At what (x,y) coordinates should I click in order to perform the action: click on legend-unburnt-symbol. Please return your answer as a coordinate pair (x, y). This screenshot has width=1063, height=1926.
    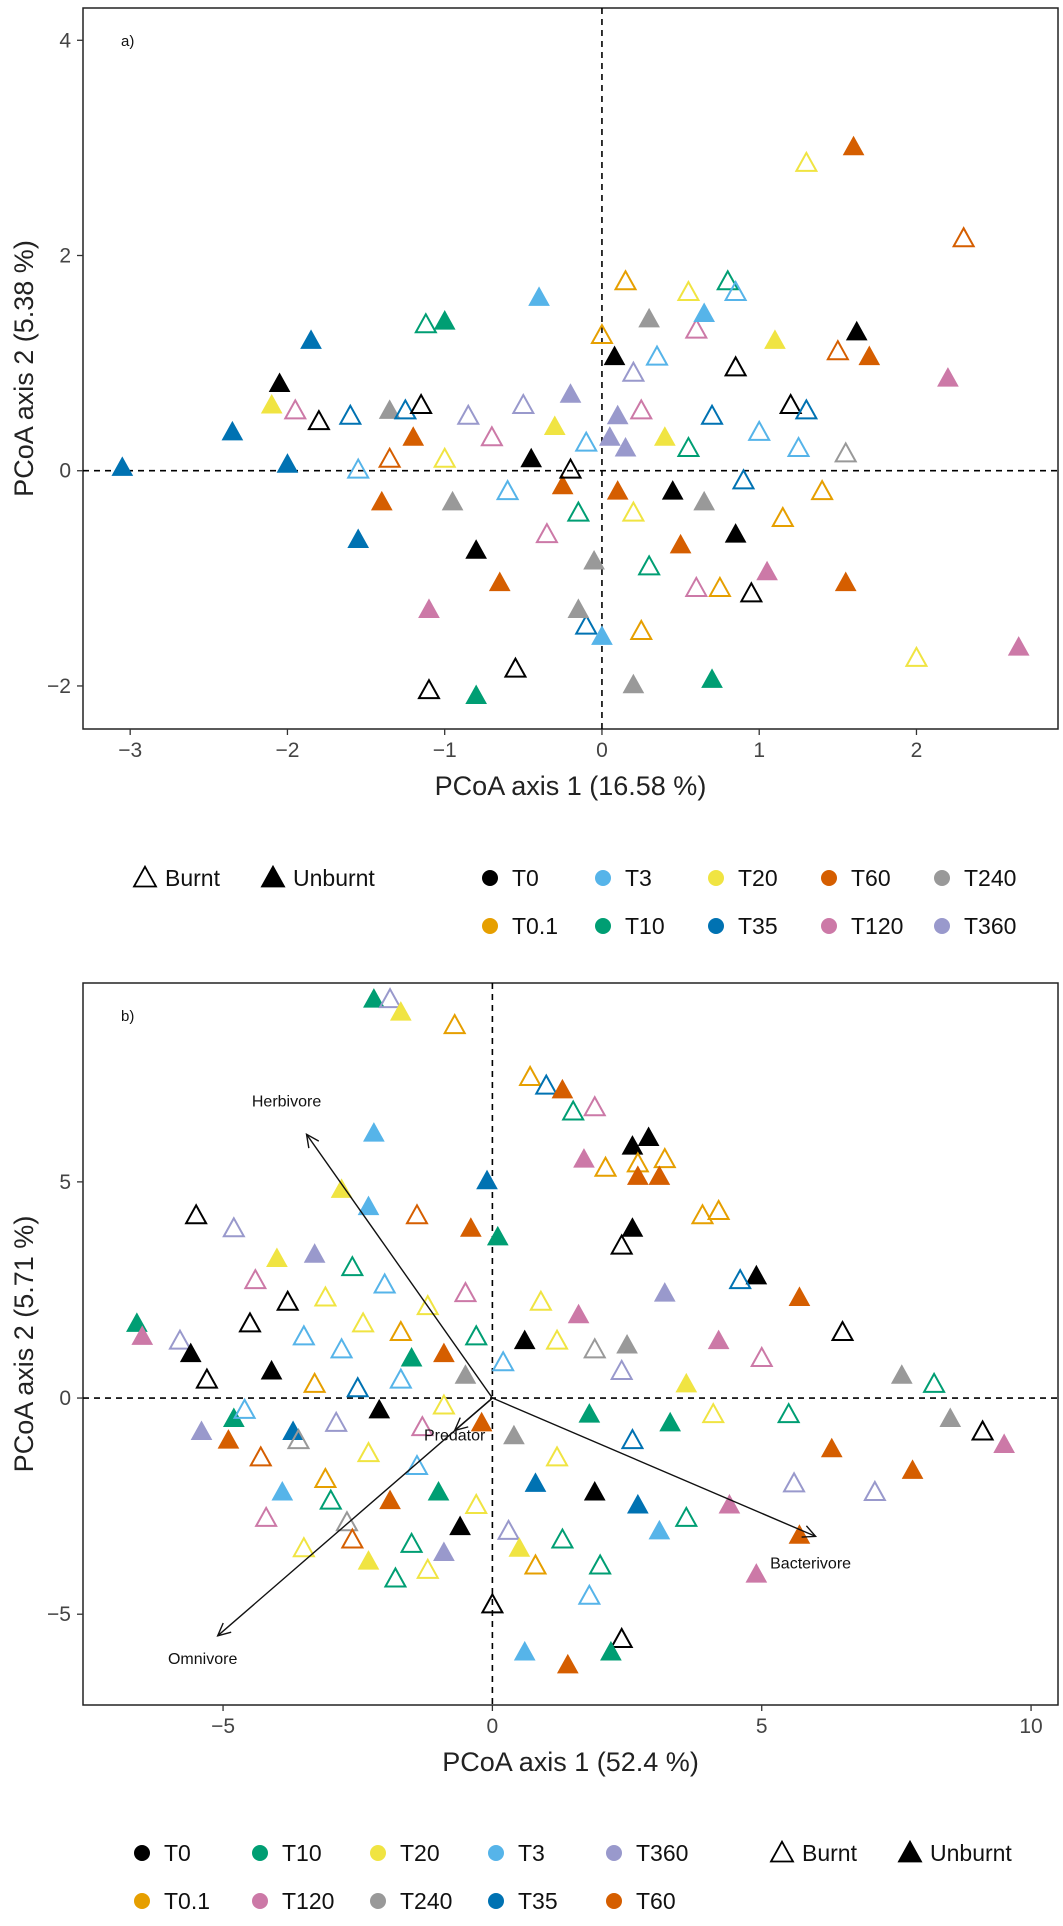
    Looking at the image, I should click on (273, 876).